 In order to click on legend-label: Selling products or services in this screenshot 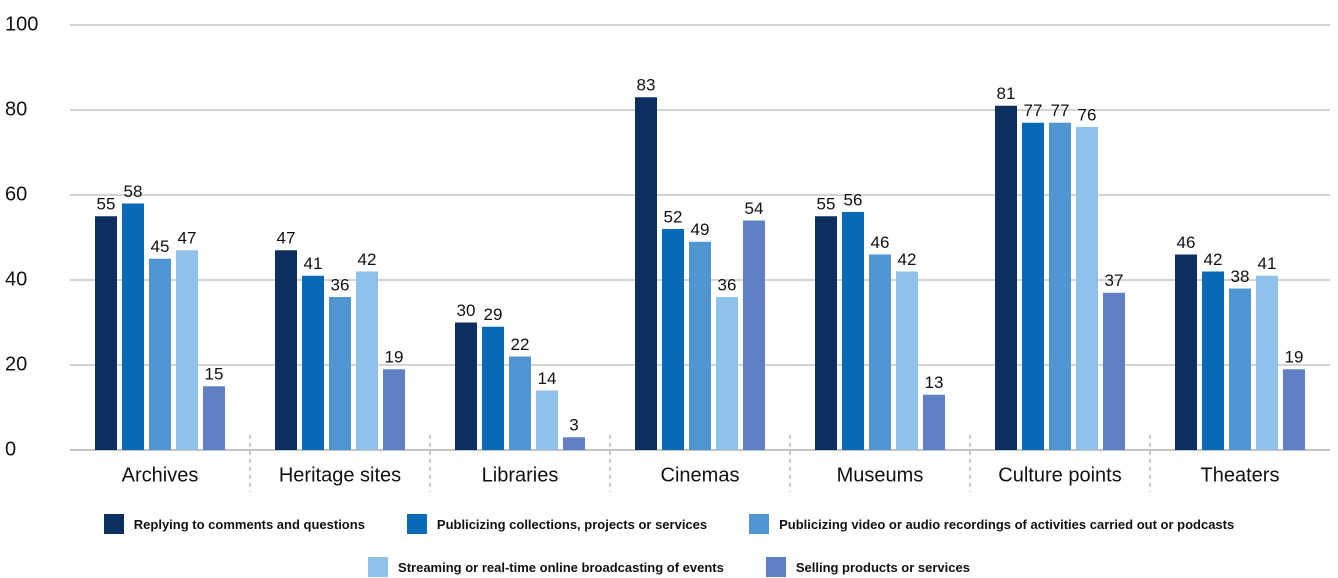, I will do `click(882, 567)`.